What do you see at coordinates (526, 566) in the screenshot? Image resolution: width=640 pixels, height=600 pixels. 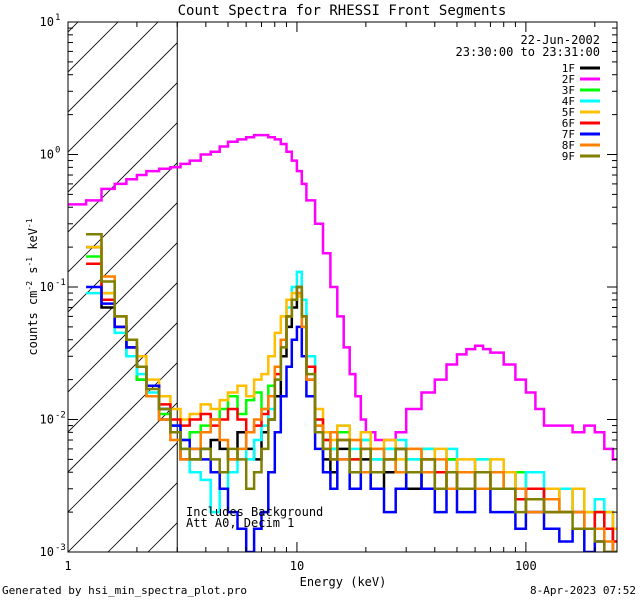 I see `x-tick-label: 100` at bounding box center [526, 566].